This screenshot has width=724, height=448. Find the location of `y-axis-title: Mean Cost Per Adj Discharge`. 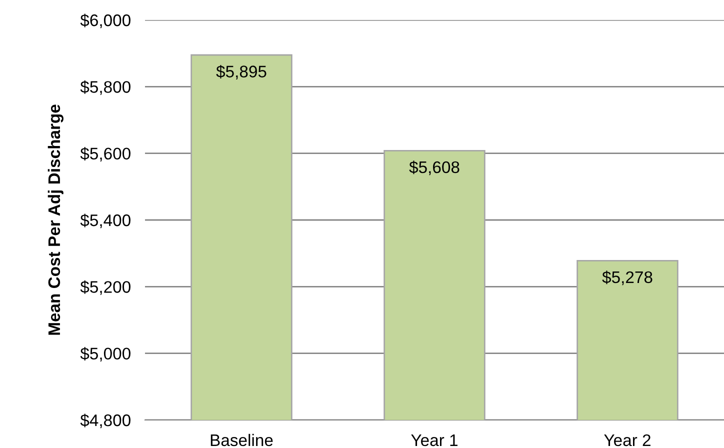

y-axis-title: Mean Cost Per Adj Discharge is located at coordinates (56, 219).